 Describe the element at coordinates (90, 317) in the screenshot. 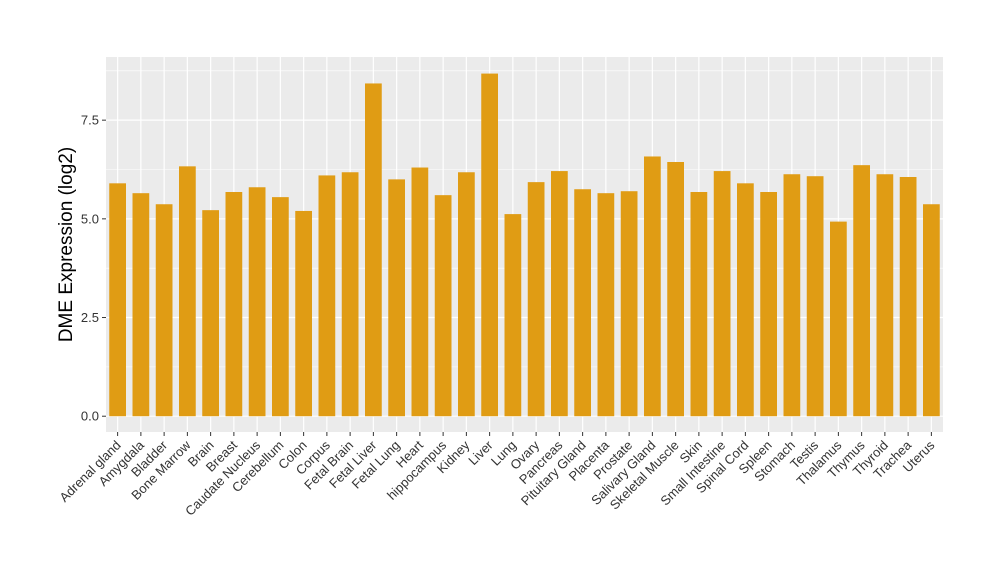

I see `y-tick-label: 2.5` at that location.